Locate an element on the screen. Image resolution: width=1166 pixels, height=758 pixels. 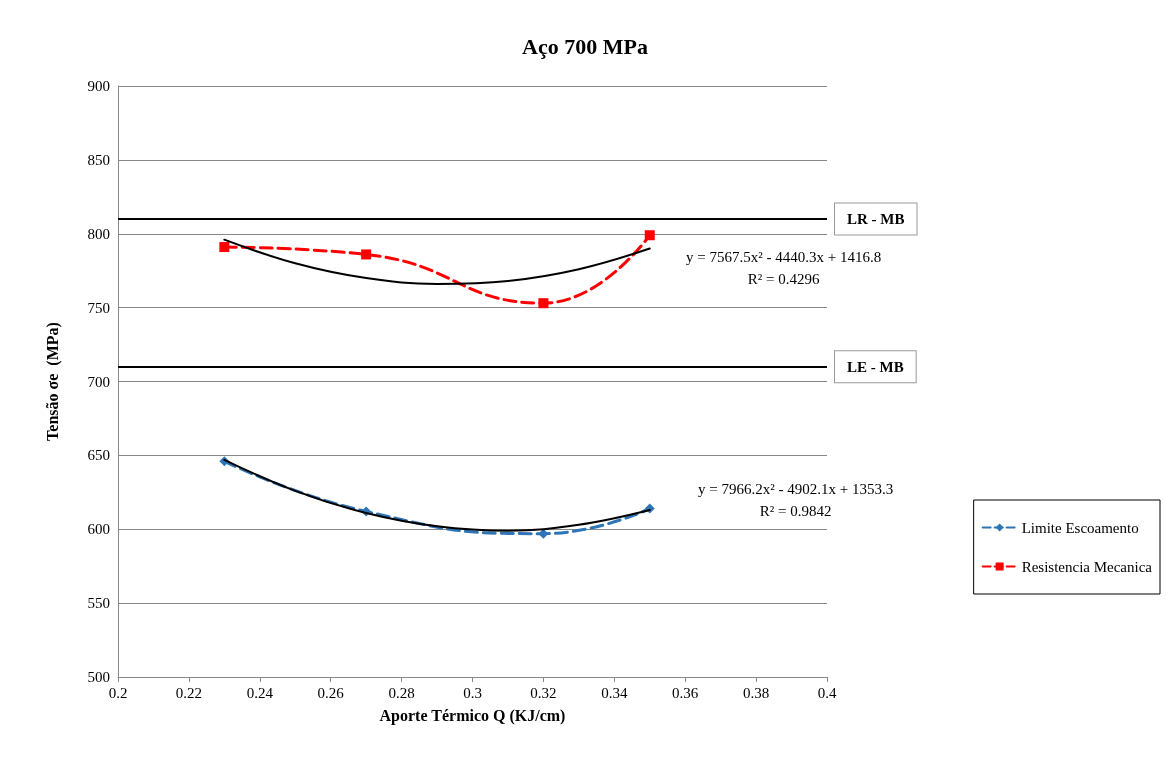
annotation: y = 7966.2x² - 4902.1x + 1353.3 R² = 0.9842 is located at coordinates (795, 500).